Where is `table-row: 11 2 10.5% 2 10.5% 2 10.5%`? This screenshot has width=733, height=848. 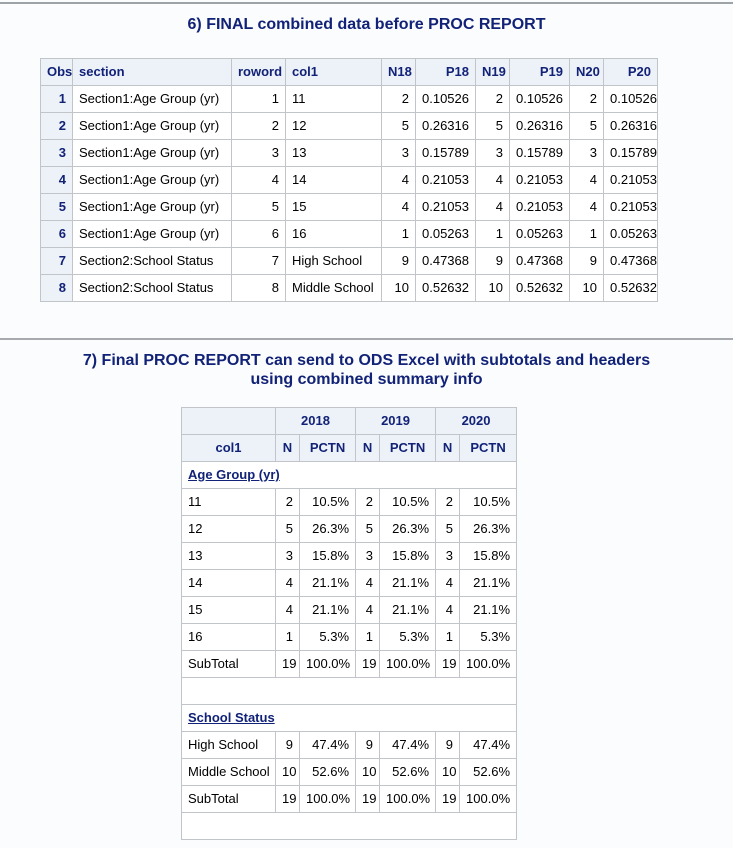 table-row: 11 2 10.5% 2 10.5% 2 10.5% is located at coordinates (349, 502).